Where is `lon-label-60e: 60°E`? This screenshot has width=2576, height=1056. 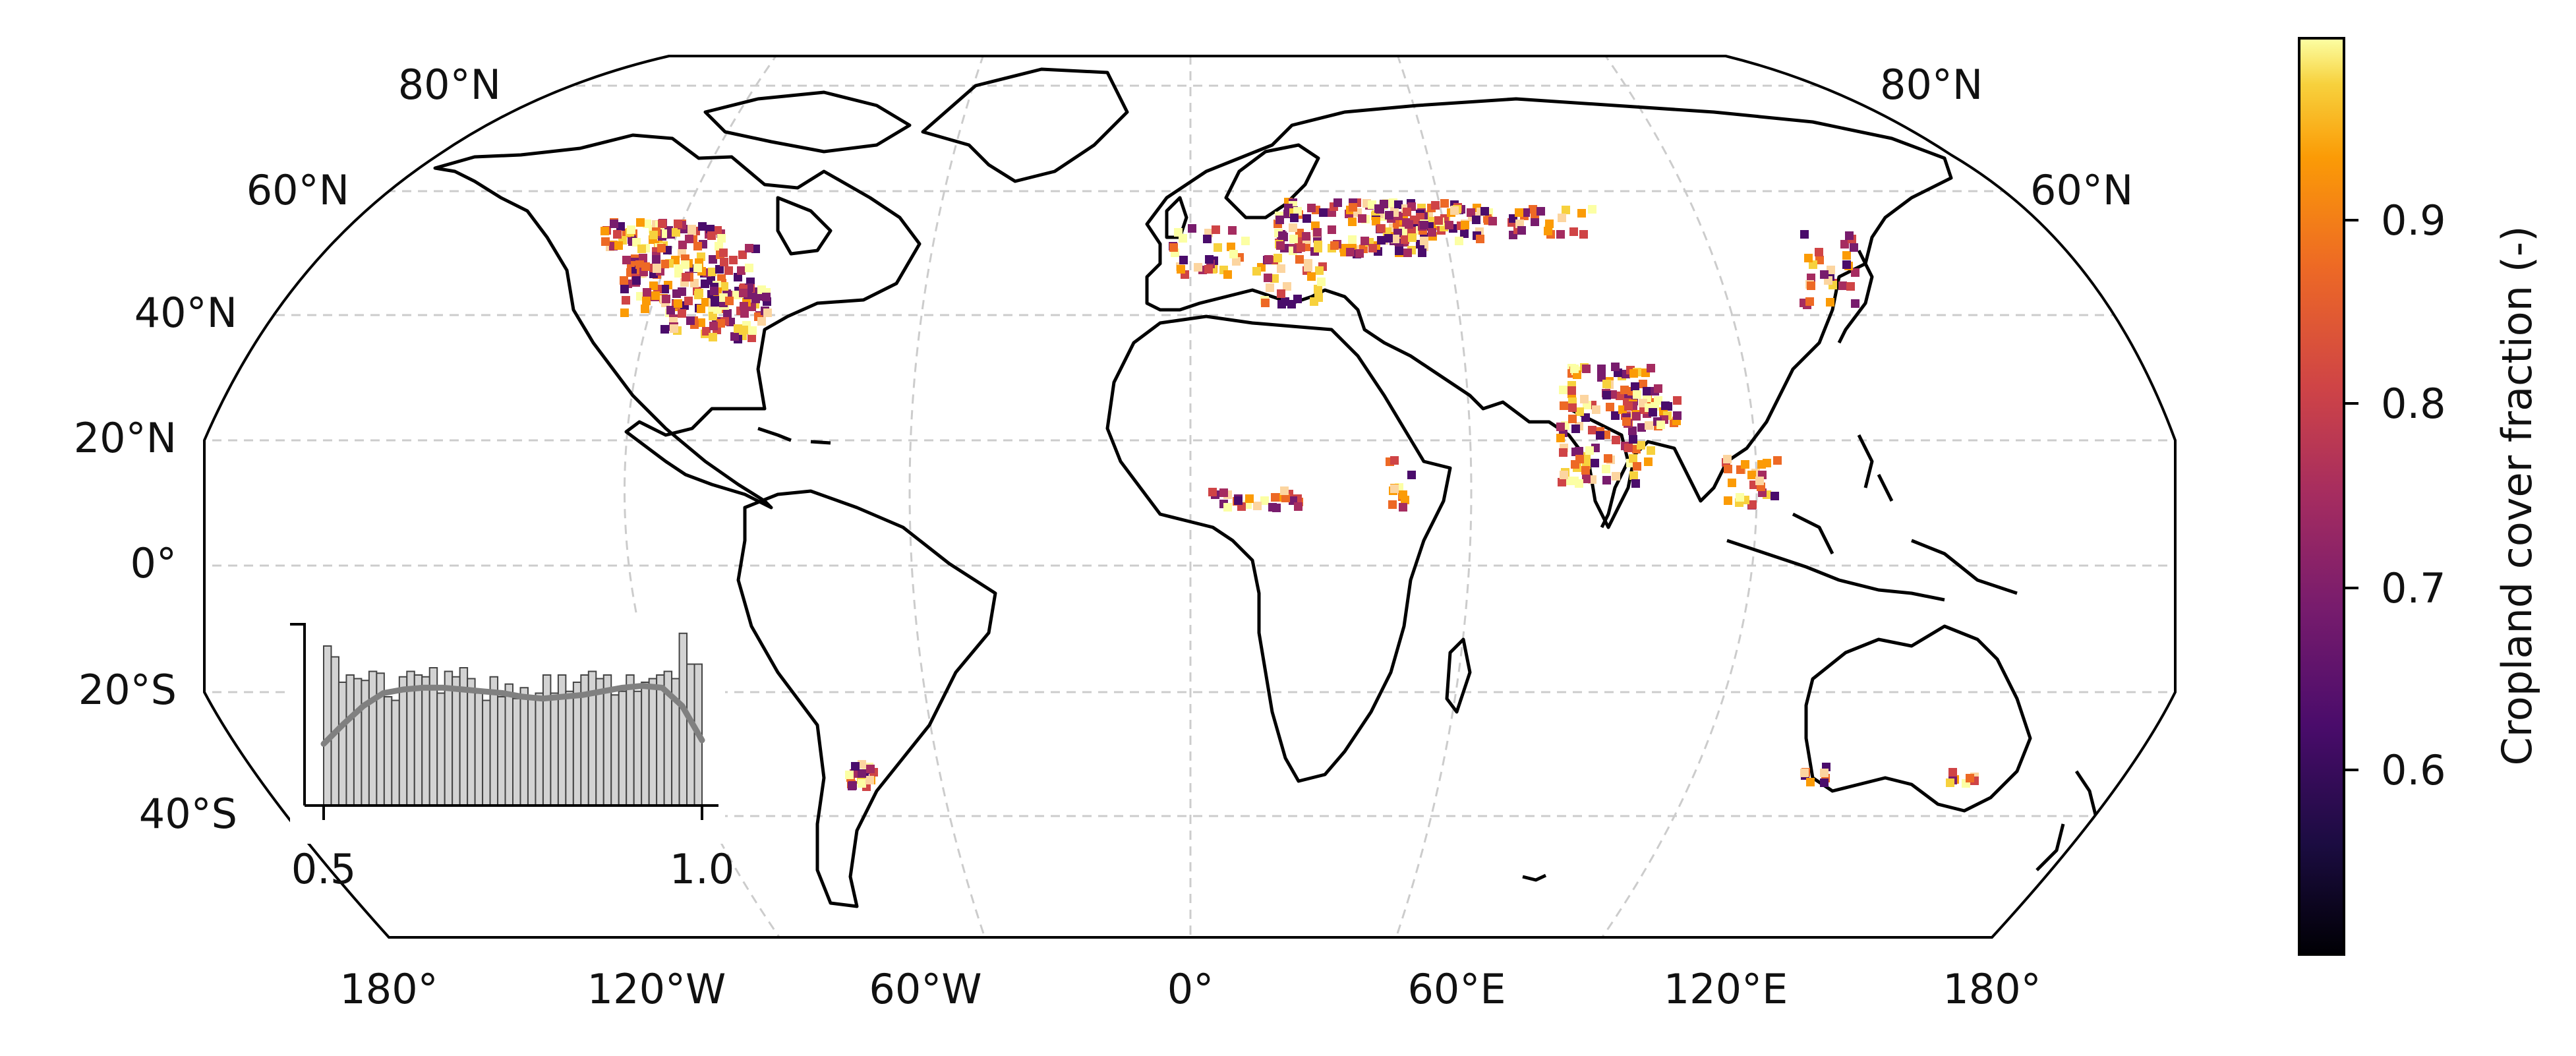
lon-label-60e: 60°E is located at coordinates (1457, 989).